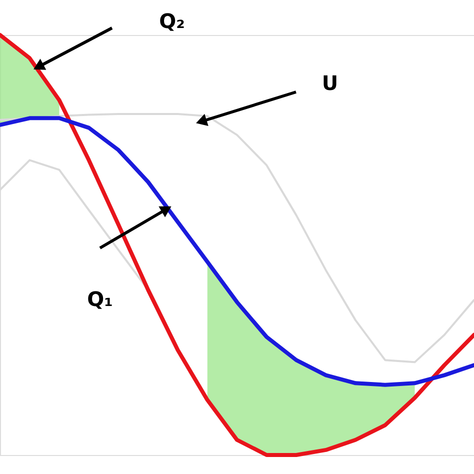  What do you see at coordinates (330, 83) in the screenshot?
I see `annotation: U` at bounding box center [330, 83].